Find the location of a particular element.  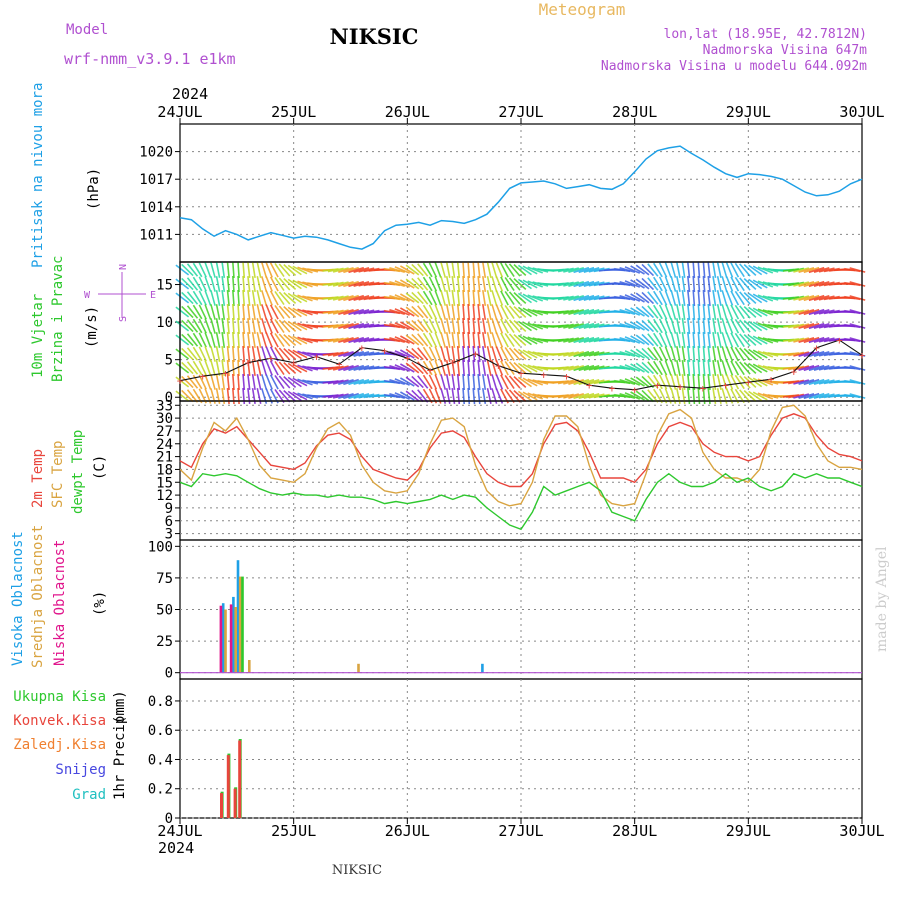

y-tick-label: 12 is located at coordinates (164, 496).